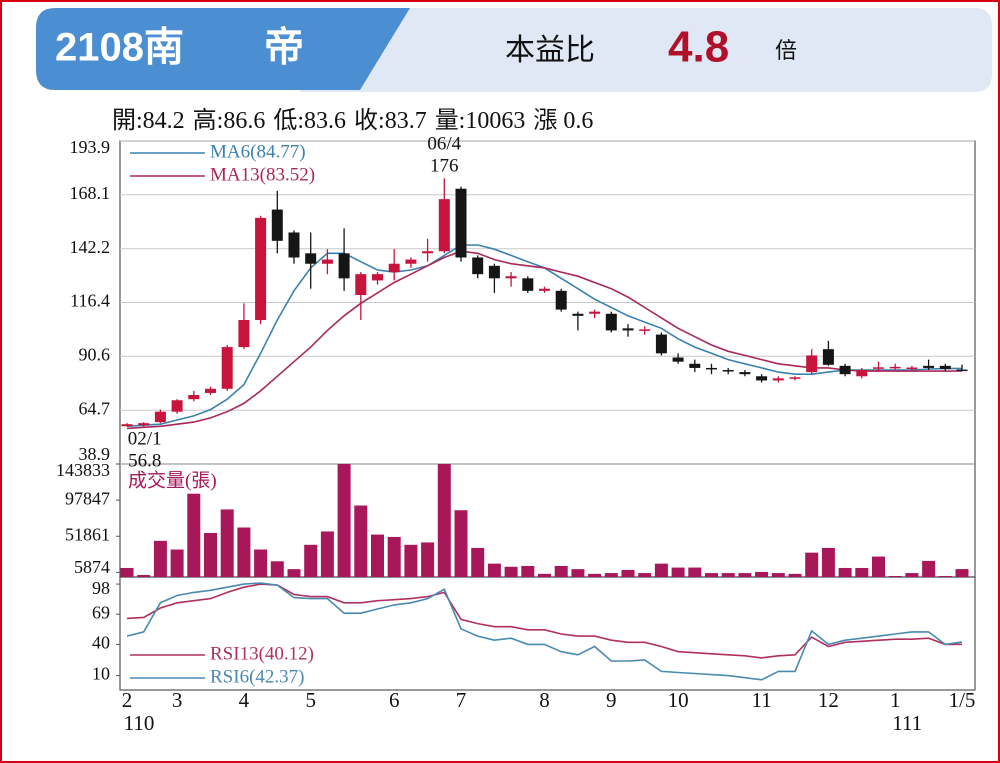 Image resolution: width=1000 pixels, height=763 pixels. Describe the element at coordinates (698, 47) in the screenshot. I see `pe-value: 4.8` at that location.